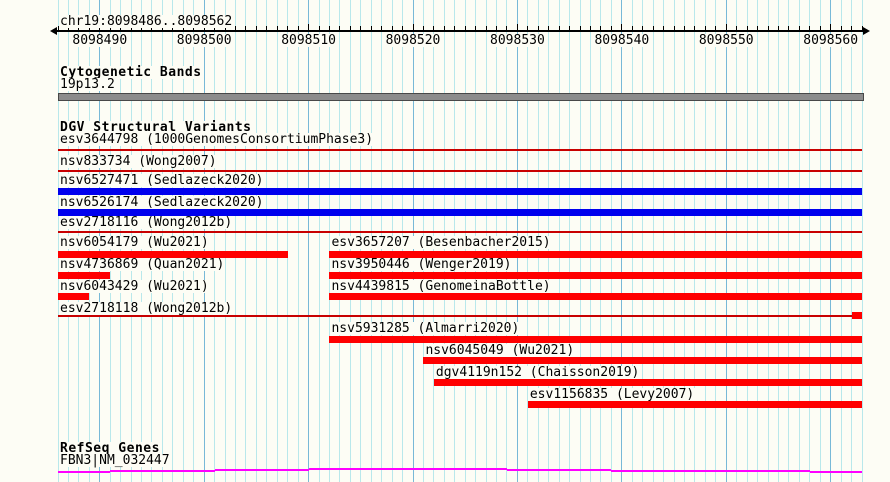 This screenshot has height=482, width=890. What do you see at coordinates (866, 31) in the screenshot?
I see `ruler-right-arrow-icon` at bounding box center [866, 31].